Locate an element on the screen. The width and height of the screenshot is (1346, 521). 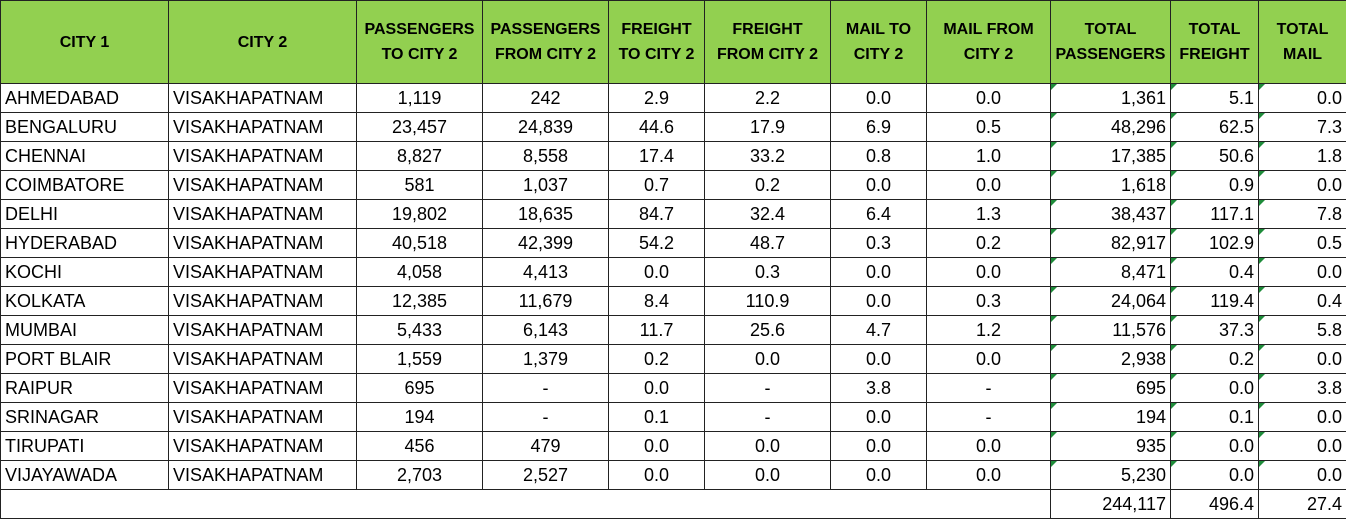
total-freight-cell: 50.6 is located at coordinates (1214, 156).